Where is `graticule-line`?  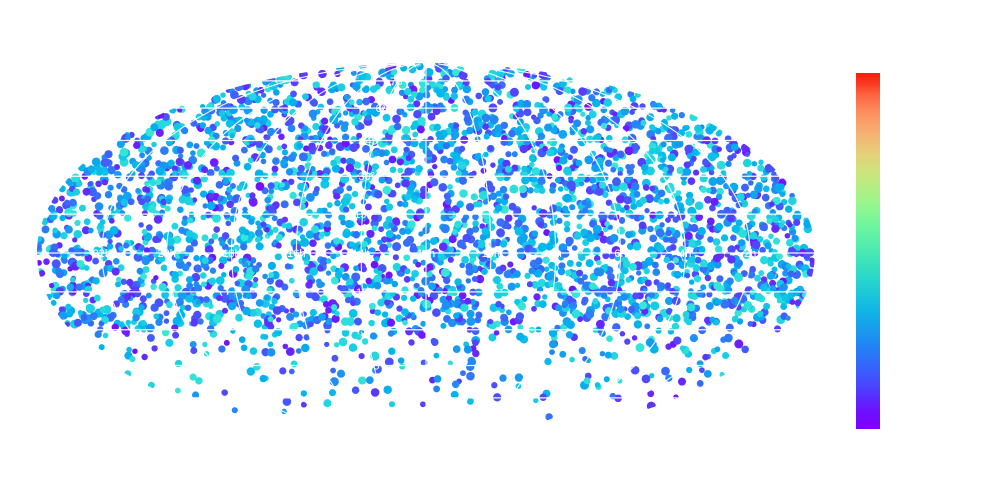
graticule-line is located at coordinates (392, 253).